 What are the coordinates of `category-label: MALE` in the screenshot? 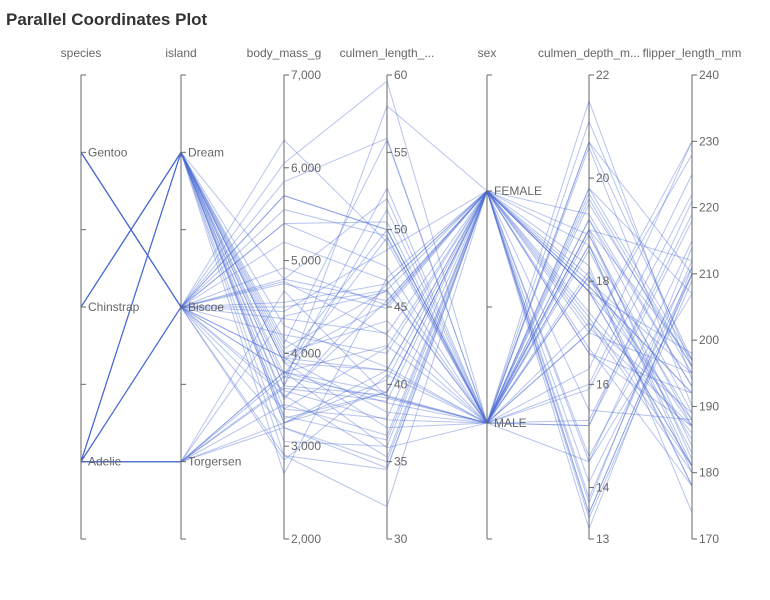 It's located at (510, 423).